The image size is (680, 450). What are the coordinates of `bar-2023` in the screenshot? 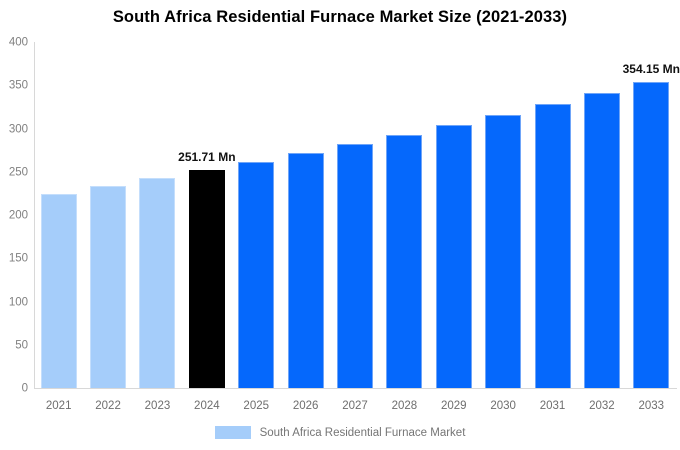 It's located at (157, 283).